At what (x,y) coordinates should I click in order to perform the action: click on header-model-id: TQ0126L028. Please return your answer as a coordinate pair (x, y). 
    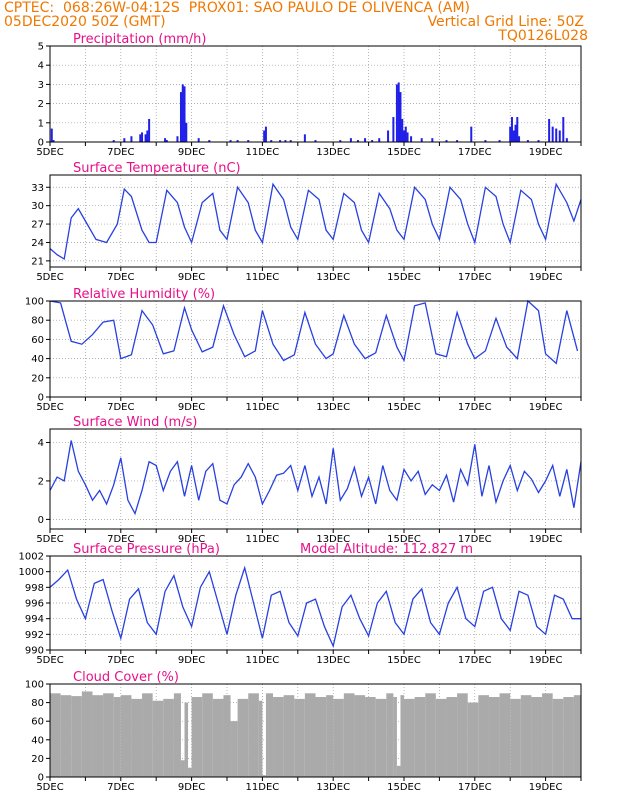
    Looking at the image, I should click on (543, 36).